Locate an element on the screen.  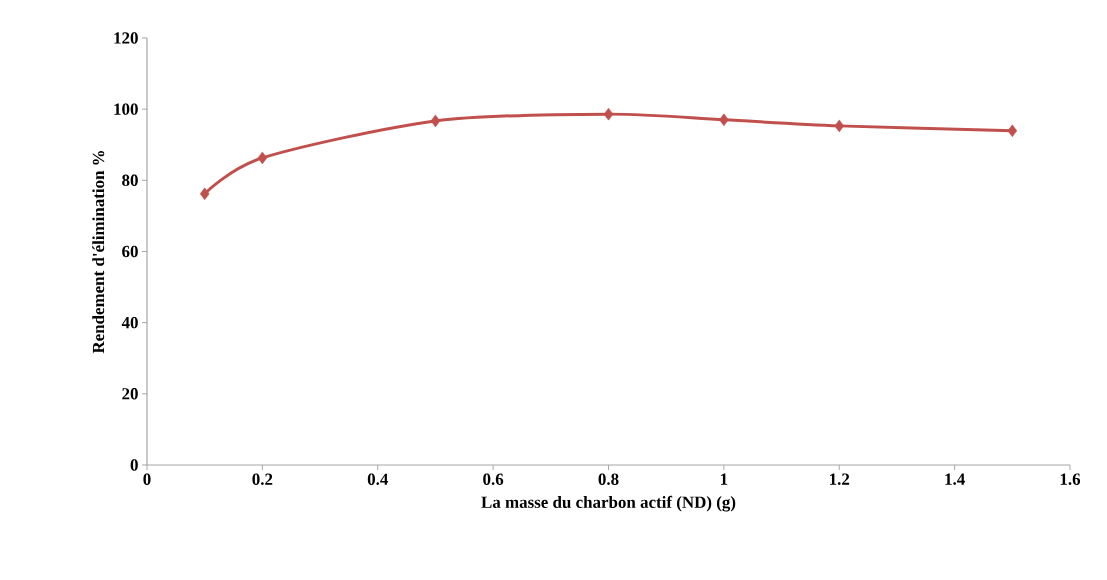
y-tick-label: 40 is located at coordinates (129, 322).